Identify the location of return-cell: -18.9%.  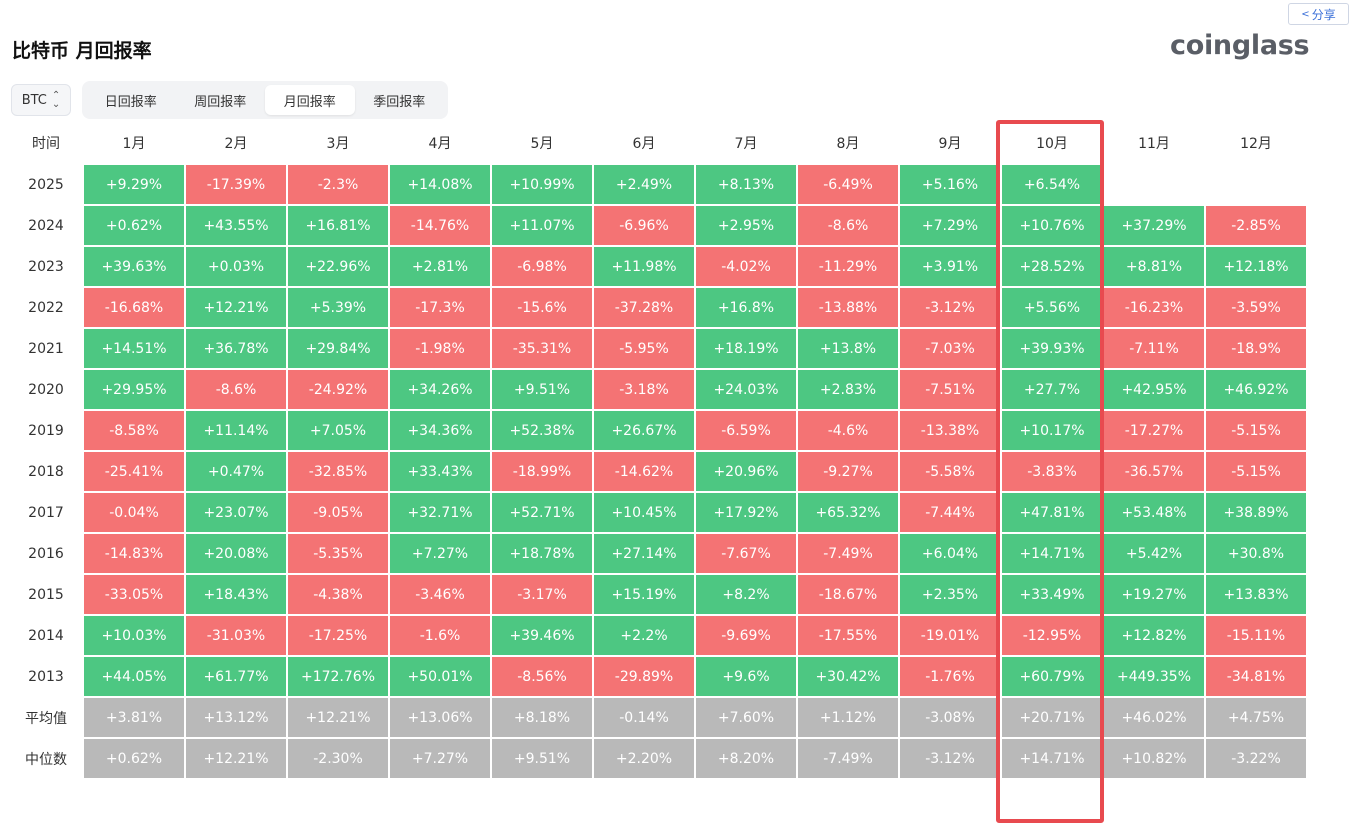
(1256, 348).